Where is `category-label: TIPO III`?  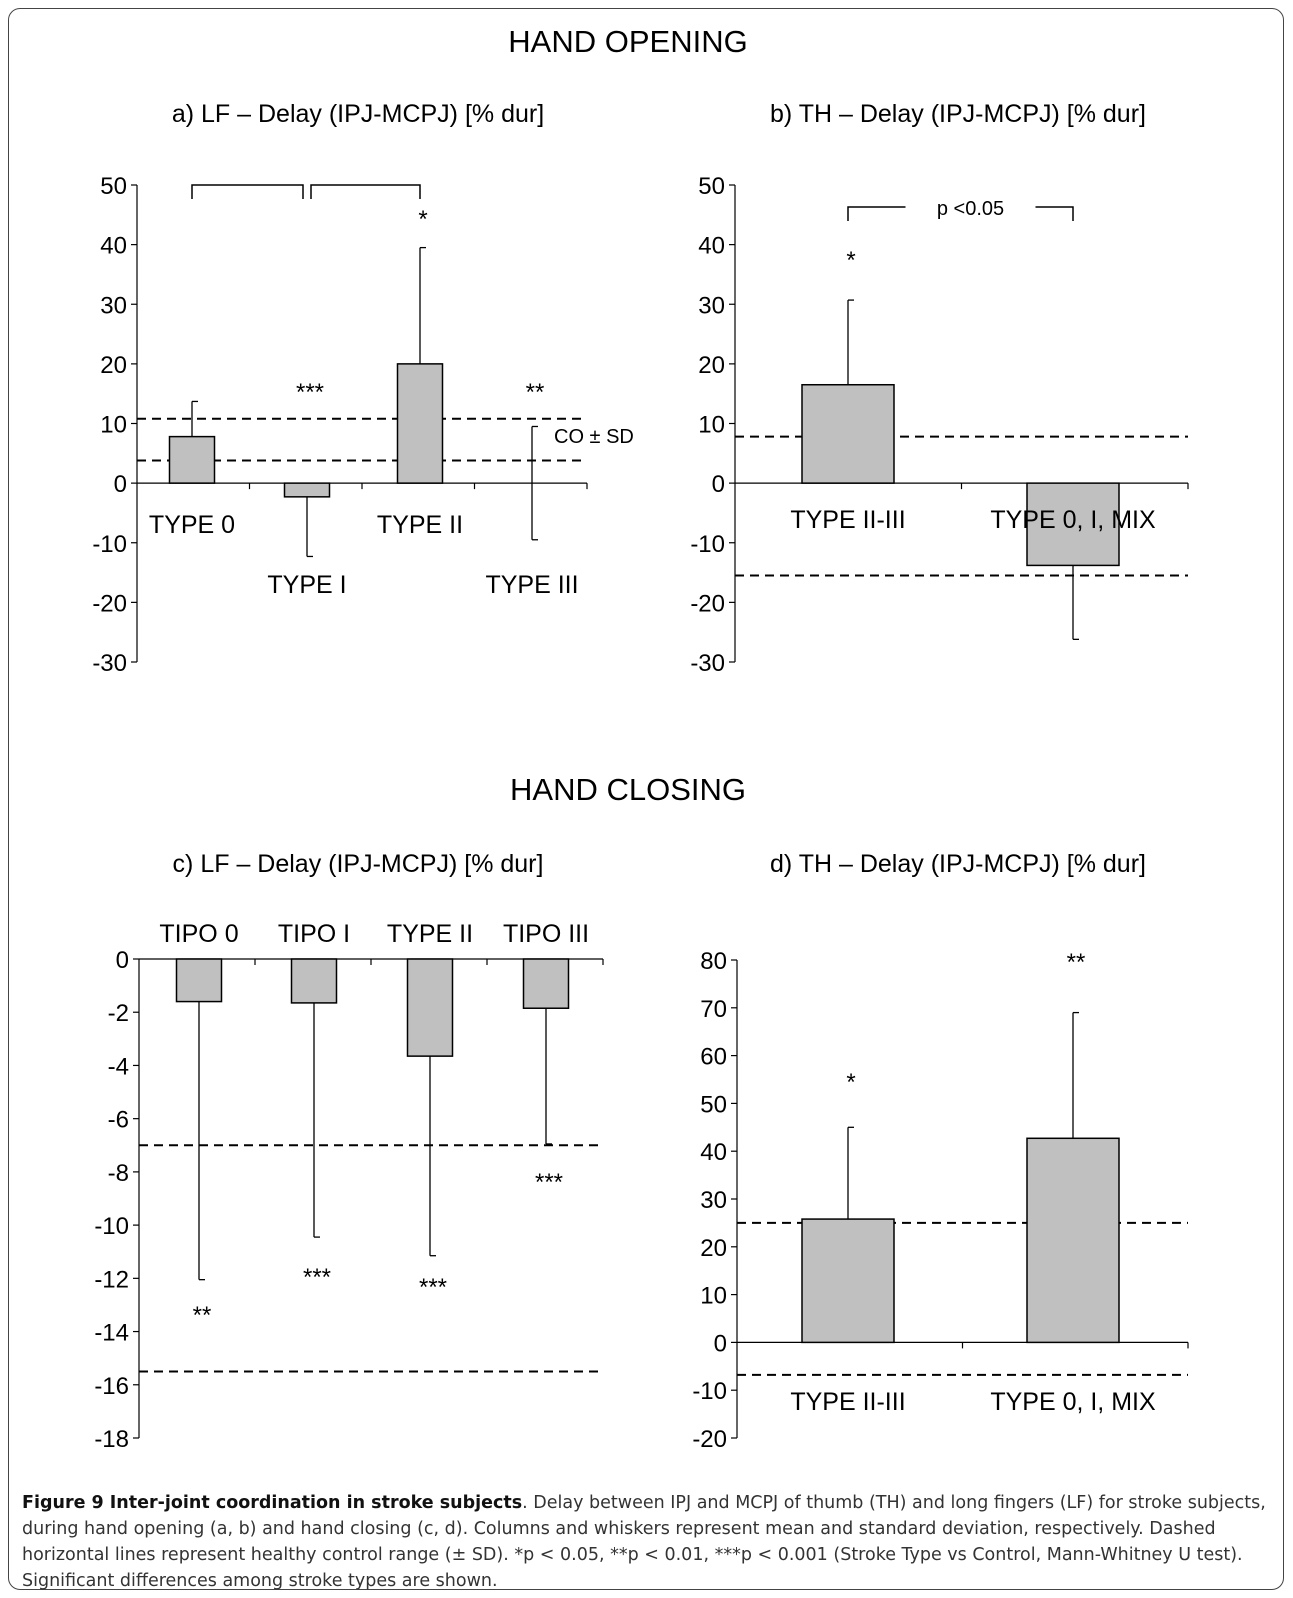 category-label: TIPO III is located at coordinates (546, 934).